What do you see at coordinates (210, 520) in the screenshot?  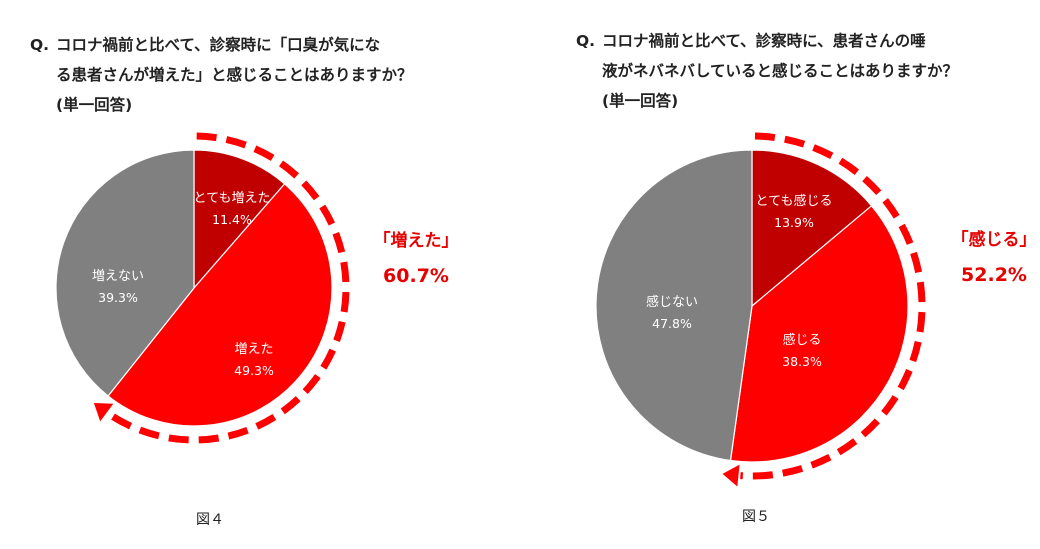 I see `figure-label: 図４` at bounding box center [210, 520].